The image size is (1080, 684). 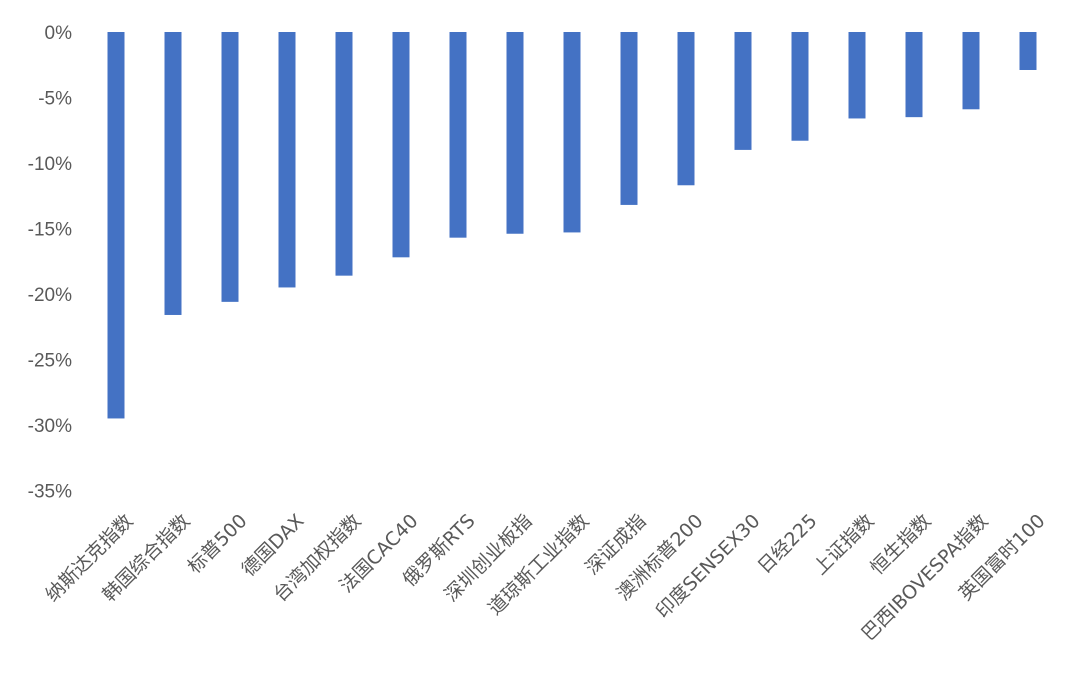 What do you see at coordinates (50, 164) in the screenshot?
I see `y-tick-label: -10%` at bounding box center [50, 164].